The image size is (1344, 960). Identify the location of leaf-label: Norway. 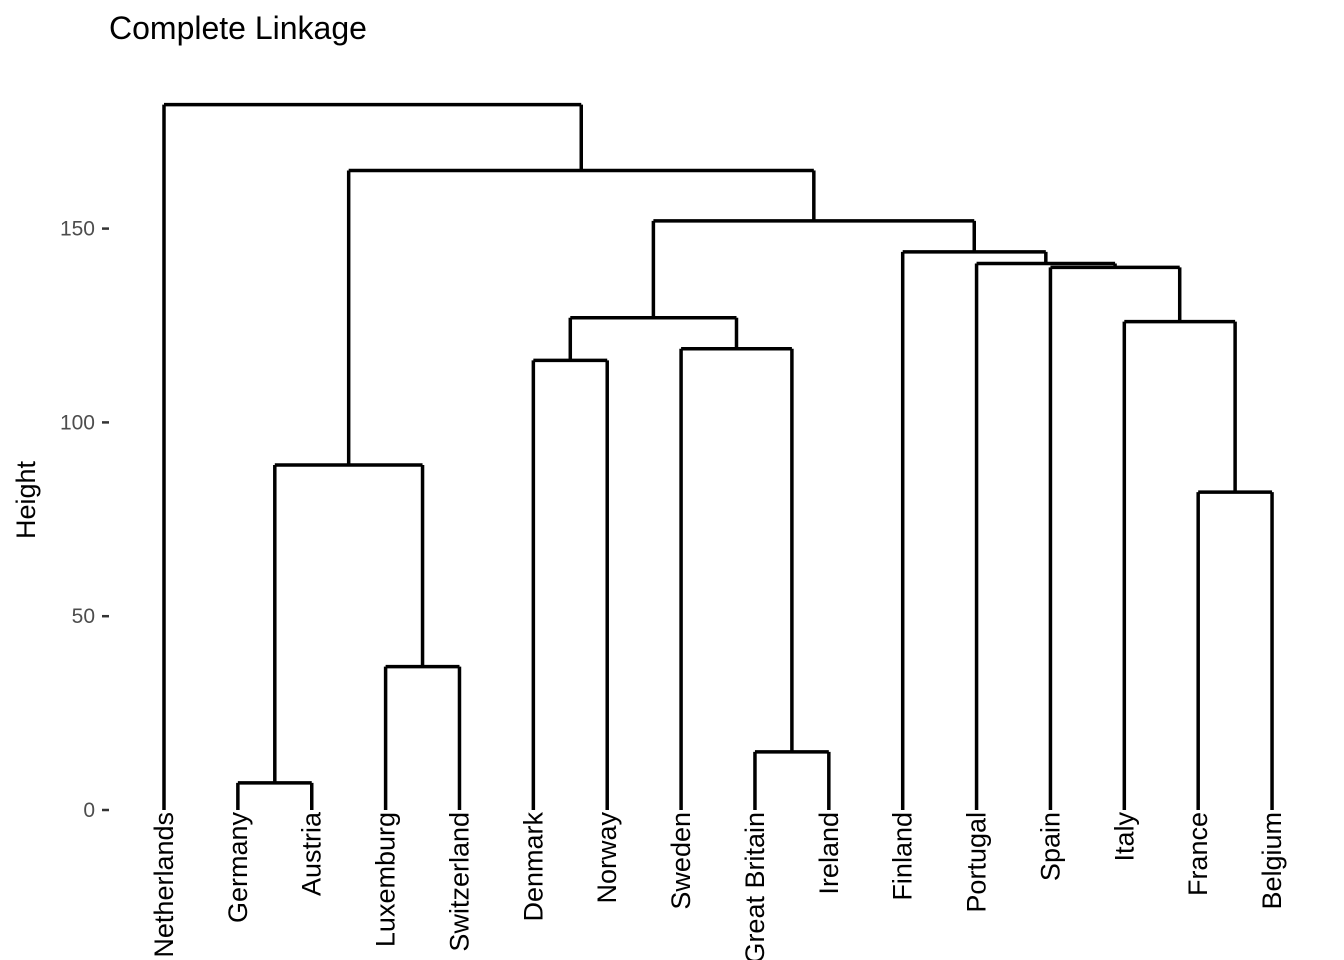
(607, 858).